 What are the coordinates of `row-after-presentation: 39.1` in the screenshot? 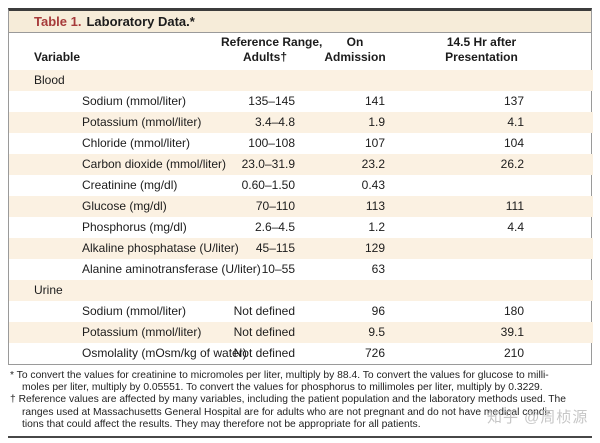 It's located at (512, 332).